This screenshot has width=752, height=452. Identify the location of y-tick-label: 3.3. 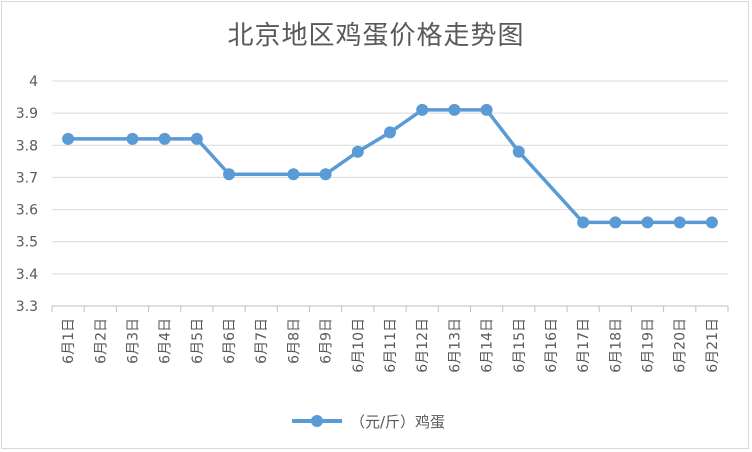
(27, 307).